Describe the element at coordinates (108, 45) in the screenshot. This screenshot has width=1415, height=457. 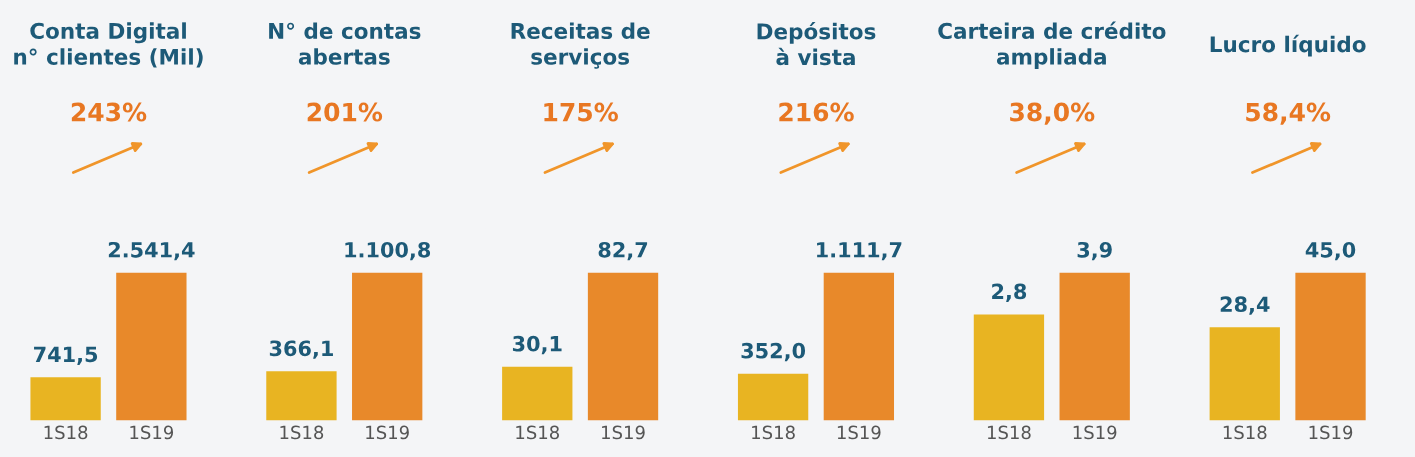
I see `chart-title: Conta Digital n° clientes (Mil)` at that location.